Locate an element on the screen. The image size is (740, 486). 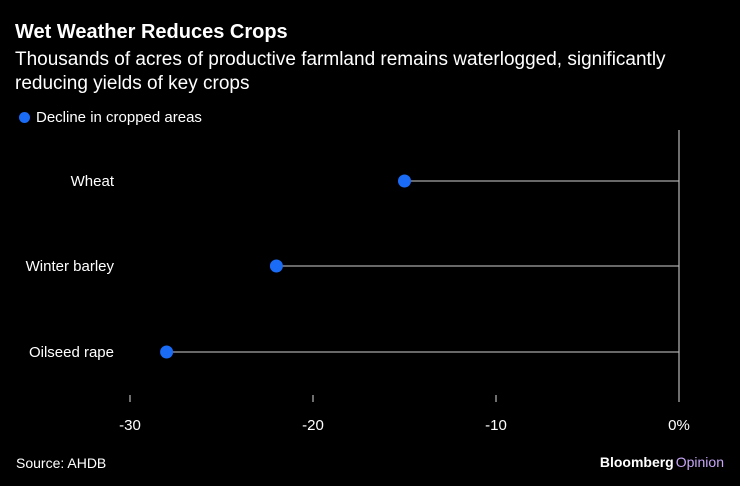
chart-title: Wet Weather Reduces Crops is located at coordinates (151, 32).